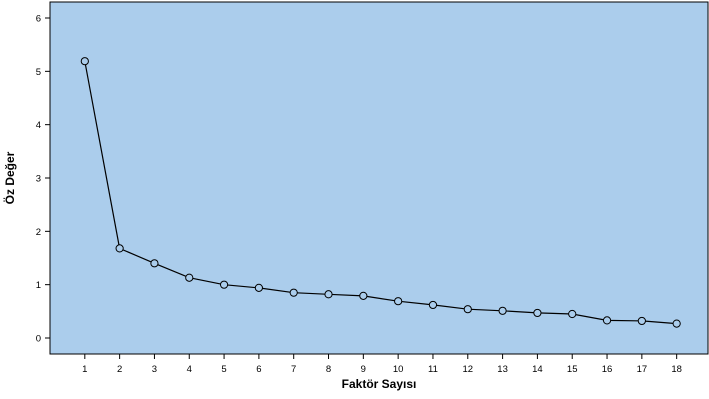  What do you see at coordinates (38, 285) in the screenshot?
I see `y-tick-label: 1` at bounding box center [38, 285].